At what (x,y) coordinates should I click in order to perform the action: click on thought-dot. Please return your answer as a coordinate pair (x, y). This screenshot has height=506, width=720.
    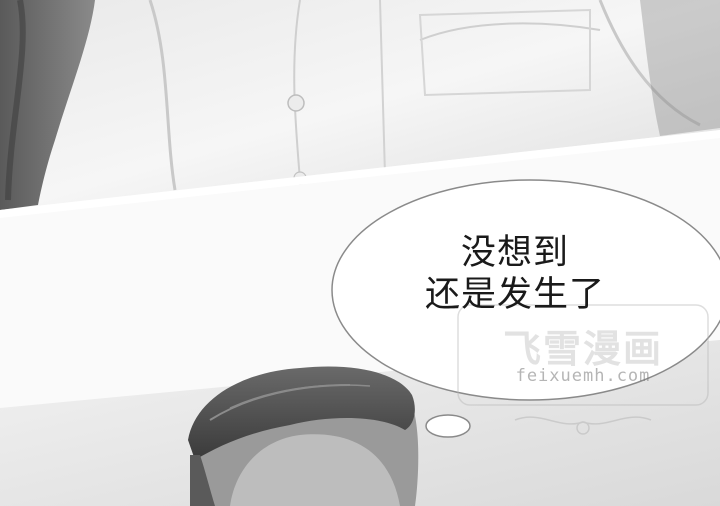
    Looking at the image, I should click on (448, 426).